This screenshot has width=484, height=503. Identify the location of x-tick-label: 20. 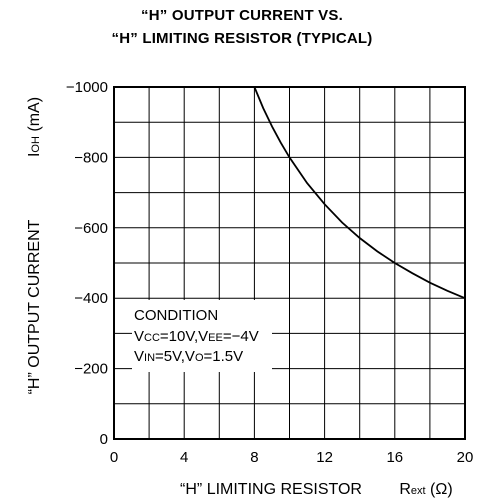
(465, 457).